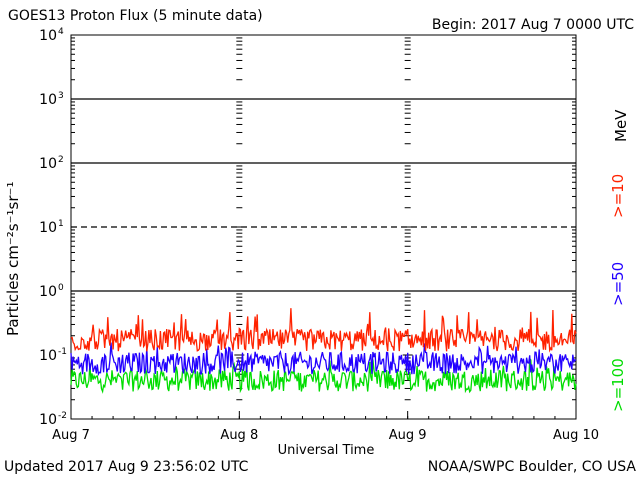 Image resolution: width=640 pixels, height=480 pixels. I want to click on x-tick-label: Aug 10, so click(576, 435).